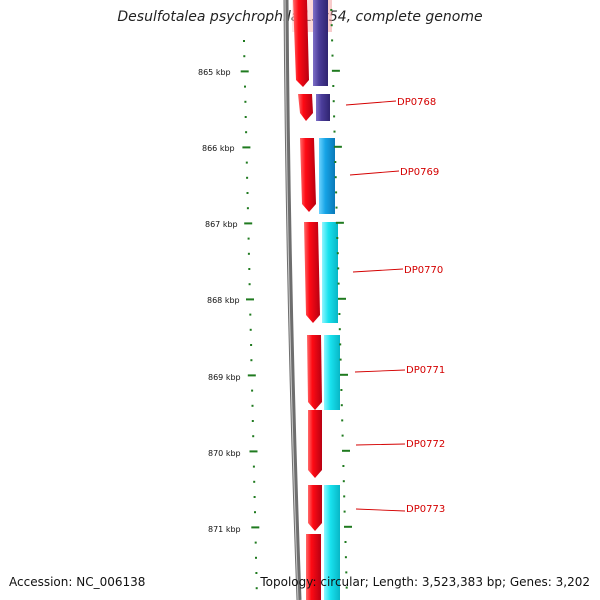  I want to click on feature-track, so click(326, 300).